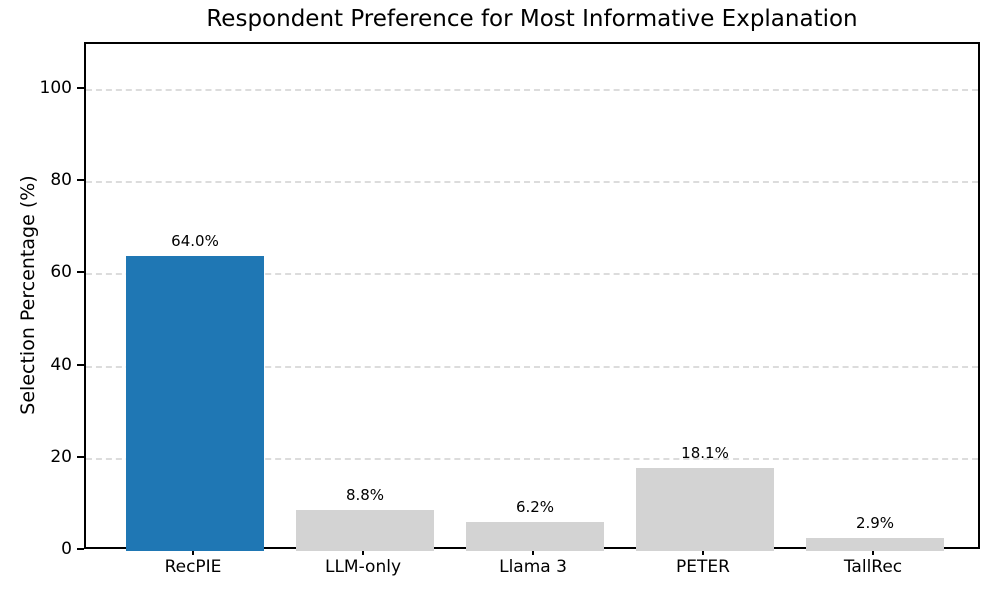  What do you see at coordinates (875, 522) in the screenshot?
I see `bar-value-label: 2.9%` at bounding box center [875, 522].